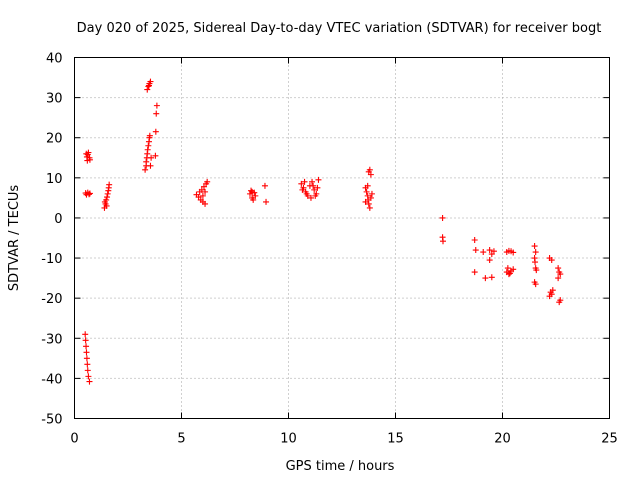 This screenshot has width=640, height=480. I want to click on x-axis-label: GPS time / hours, so click(340, 466).